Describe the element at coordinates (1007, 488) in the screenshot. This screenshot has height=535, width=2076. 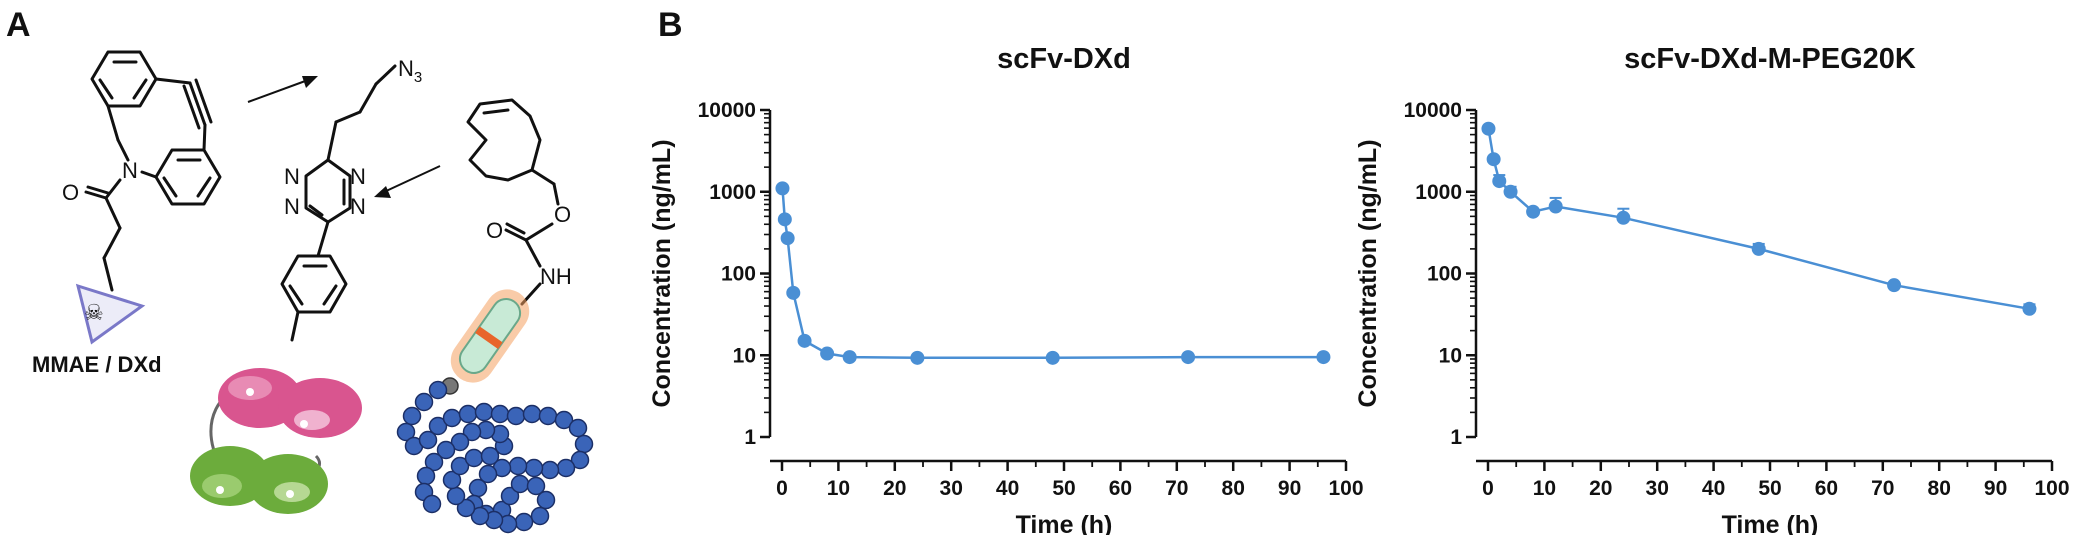
I see `x-tick-label: 40` at that location.